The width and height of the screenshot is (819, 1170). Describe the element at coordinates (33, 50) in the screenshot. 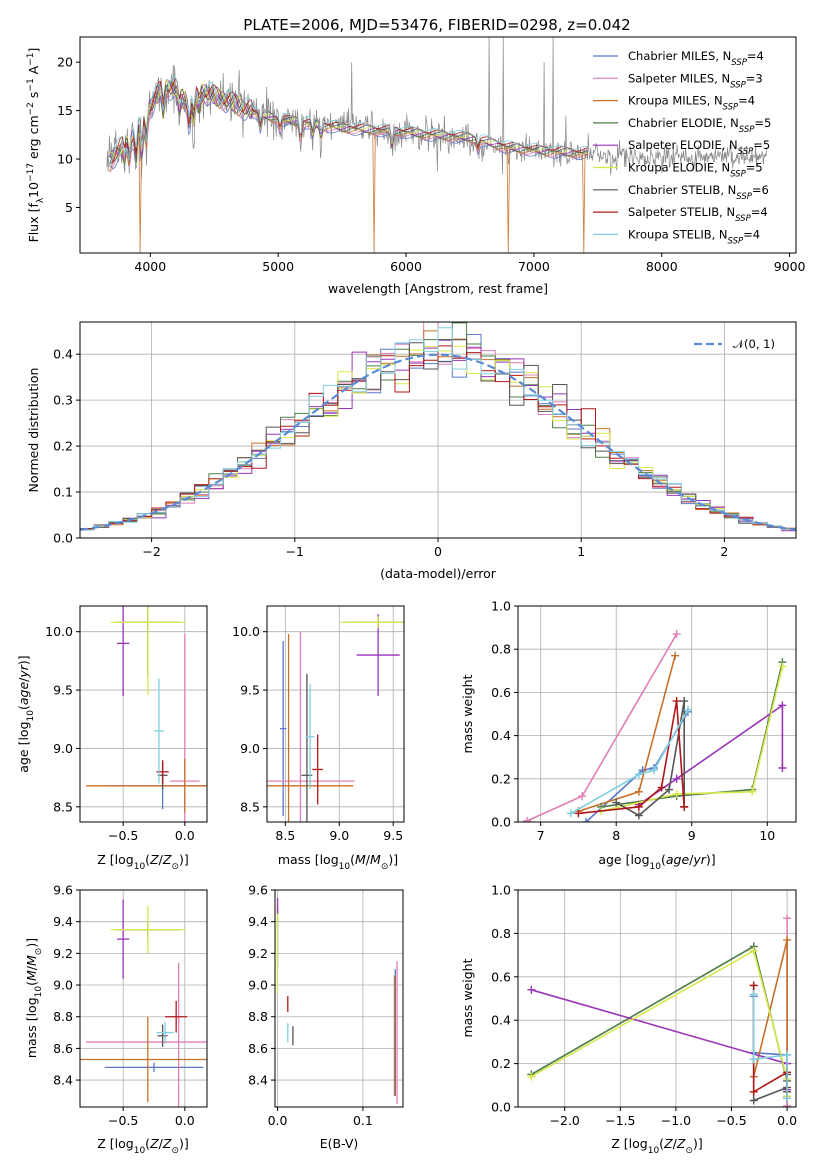

I see `label-part: ]` at that location.